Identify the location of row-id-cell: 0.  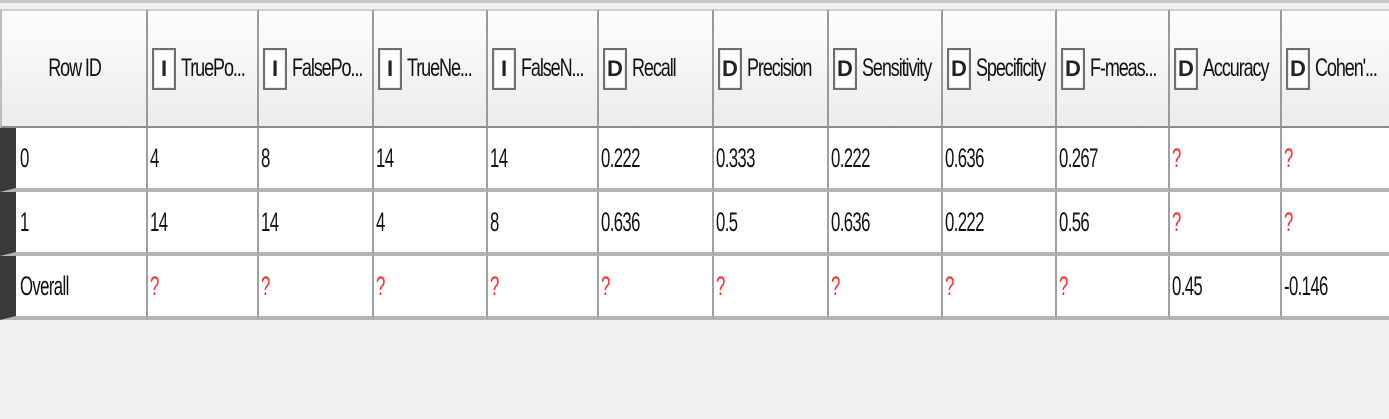
(74, 160).